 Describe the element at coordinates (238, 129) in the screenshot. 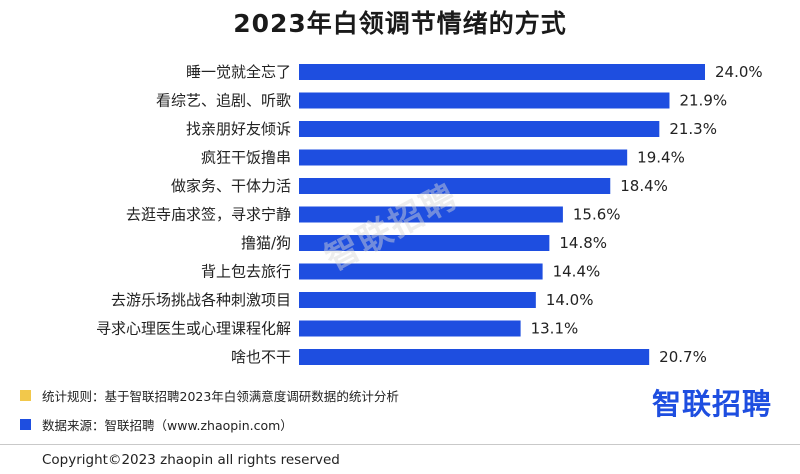

I see `category-label: 找亲朋好友倾诉` at that location.